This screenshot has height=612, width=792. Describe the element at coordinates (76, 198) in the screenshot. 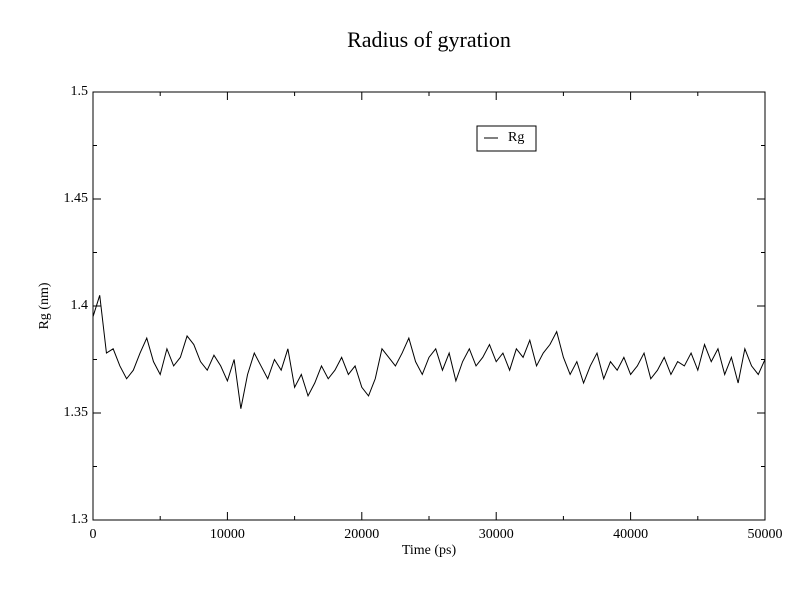

I see `y-tick-label: 1.45` at that location.